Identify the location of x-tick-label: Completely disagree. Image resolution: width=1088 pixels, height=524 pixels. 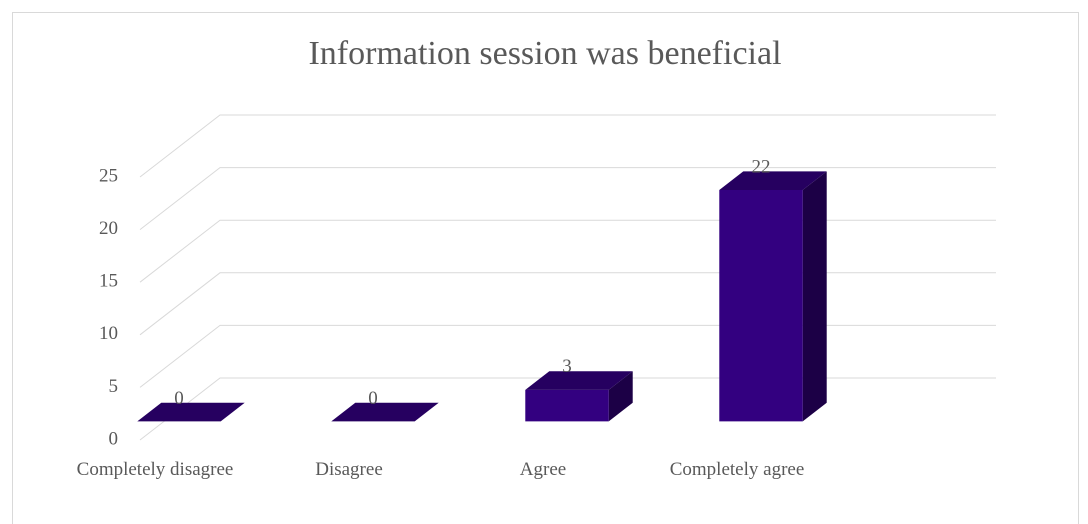
(155, 469).